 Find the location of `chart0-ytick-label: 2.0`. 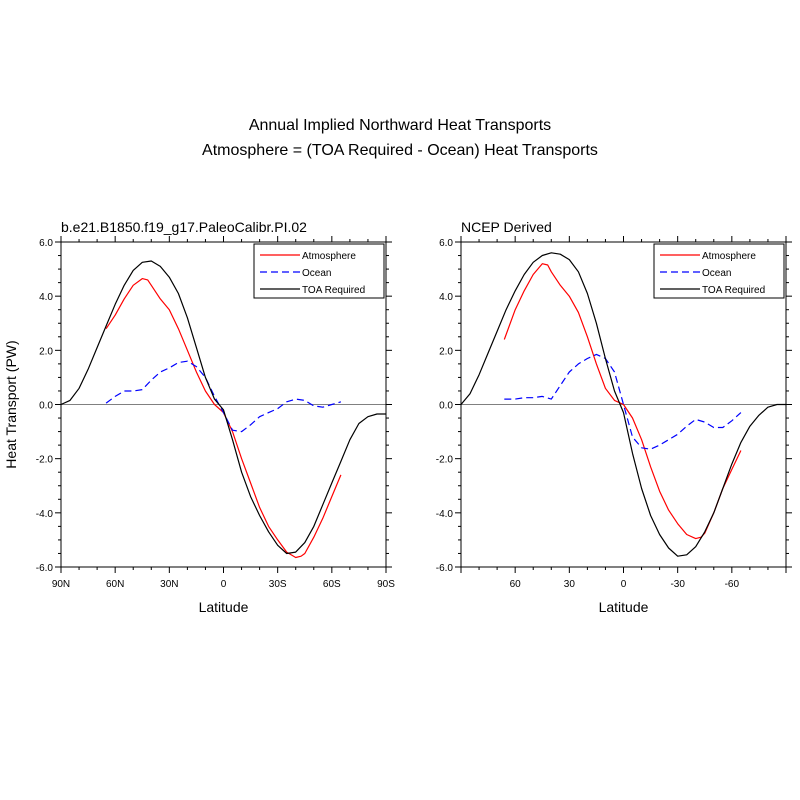

chart0-ytick-label: 2.0 is located at coordinates (46, 351).